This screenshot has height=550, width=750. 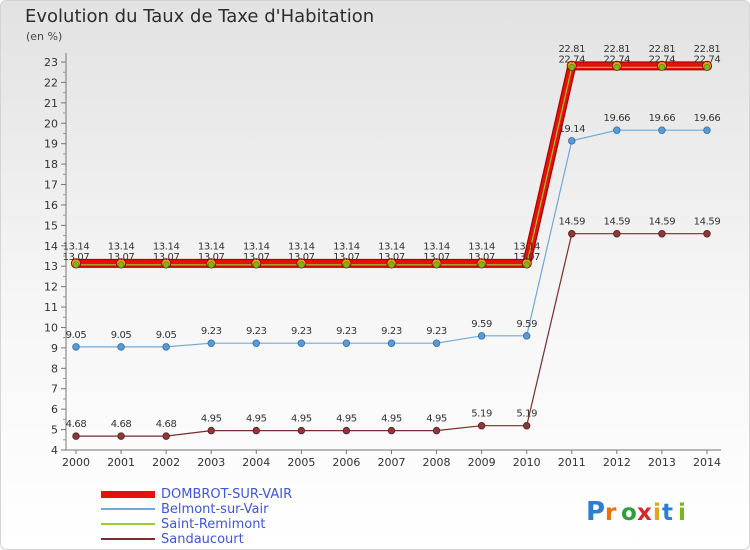 What do you see at coordinates (227, 494) in the screenshot?
I see `legend-label-dombrot: DOMBROT-SUR-VAIR` at bounding box center [227, 494].